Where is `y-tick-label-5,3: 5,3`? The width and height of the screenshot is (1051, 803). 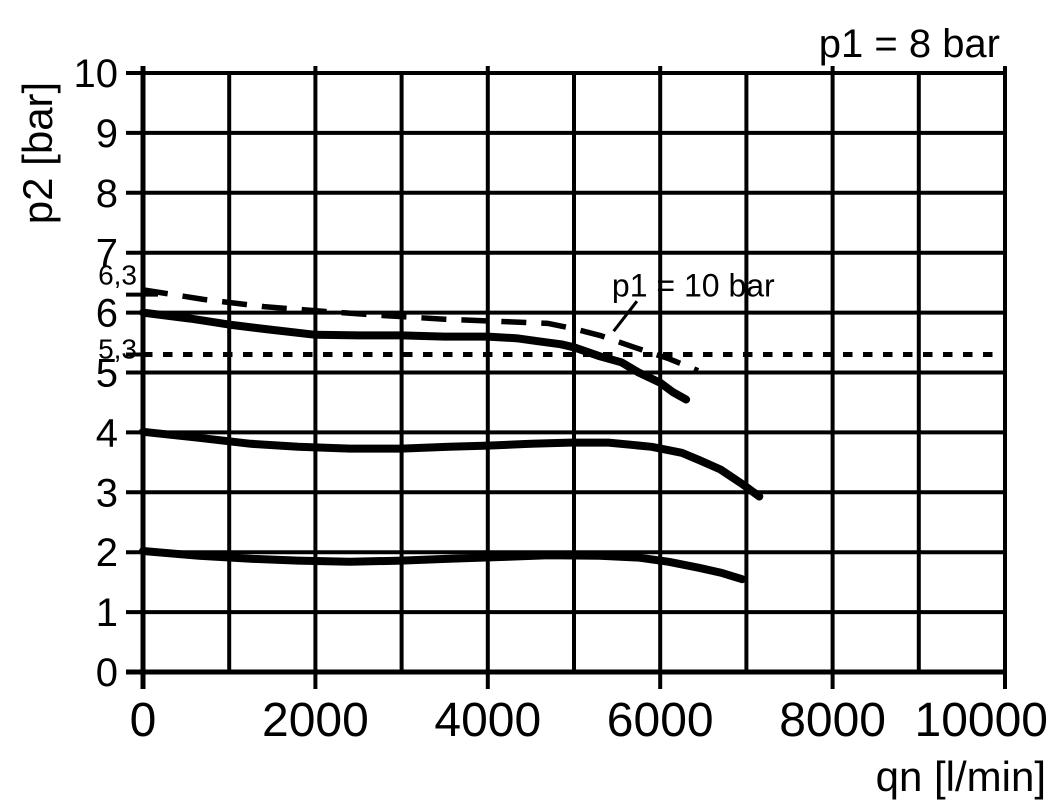
y-tick-label-5,3: 5,3 is located at coordinates (117, 349).